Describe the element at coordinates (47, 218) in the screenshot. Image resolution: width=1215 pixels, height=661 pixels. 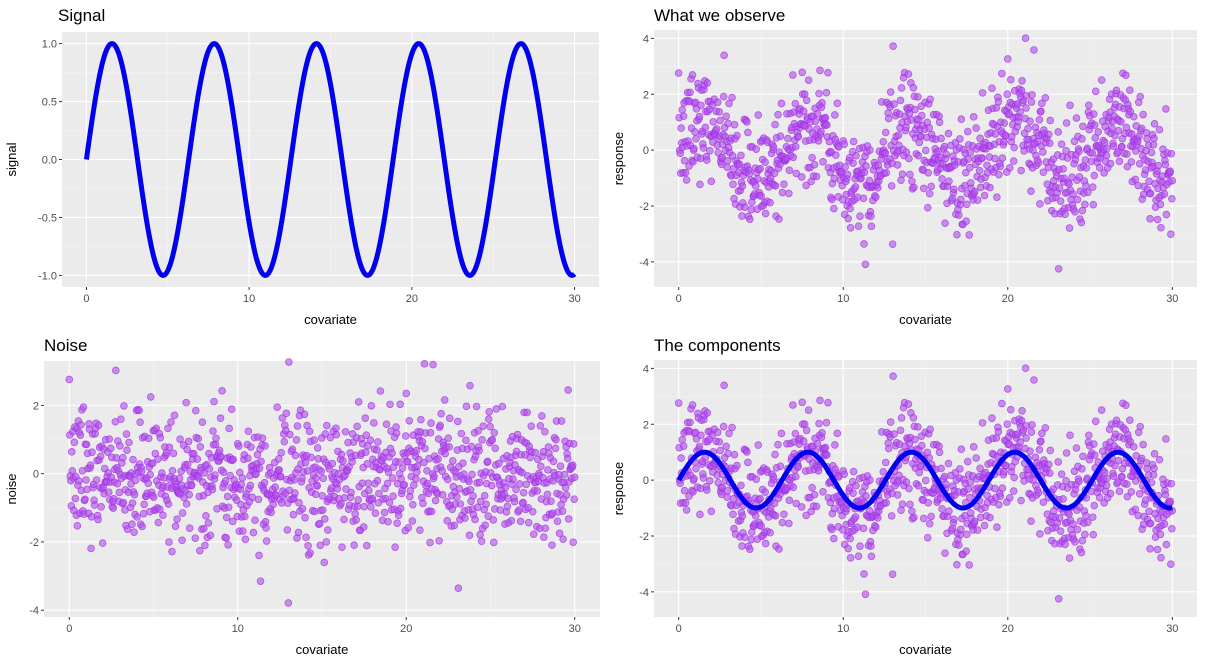
I see `signal-y-tick-label: -0.5` at that location.